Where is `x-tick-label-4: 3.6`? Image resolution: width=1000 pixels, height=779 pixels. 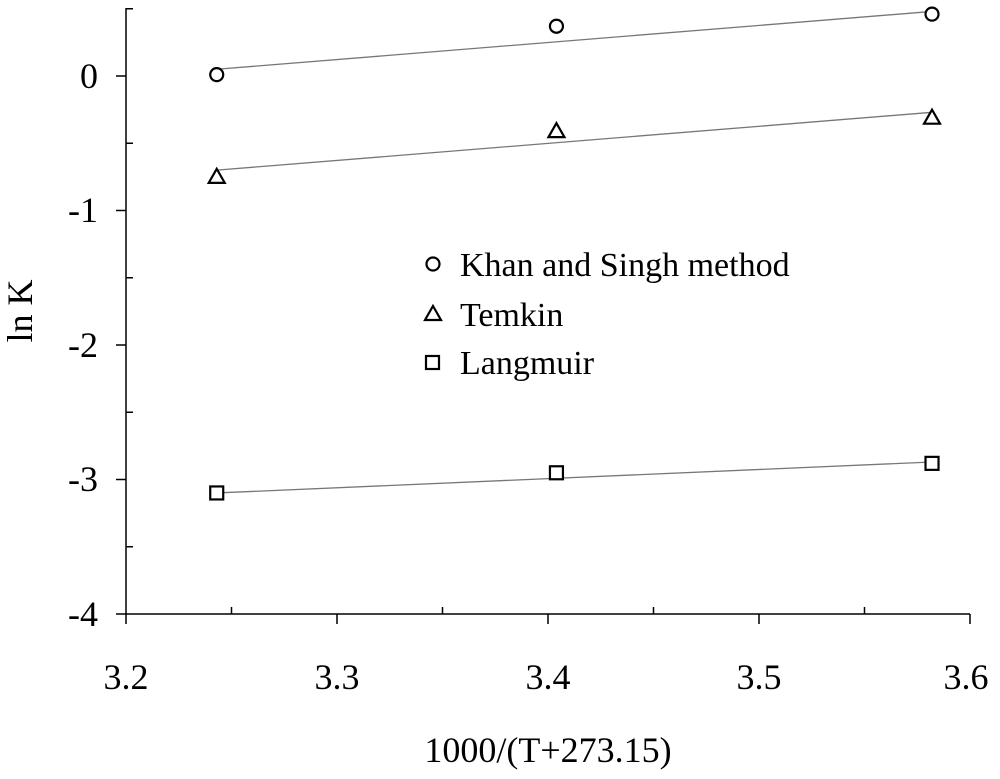
x-tick-label-4: 3.6 is located at coordinates (966, 677).